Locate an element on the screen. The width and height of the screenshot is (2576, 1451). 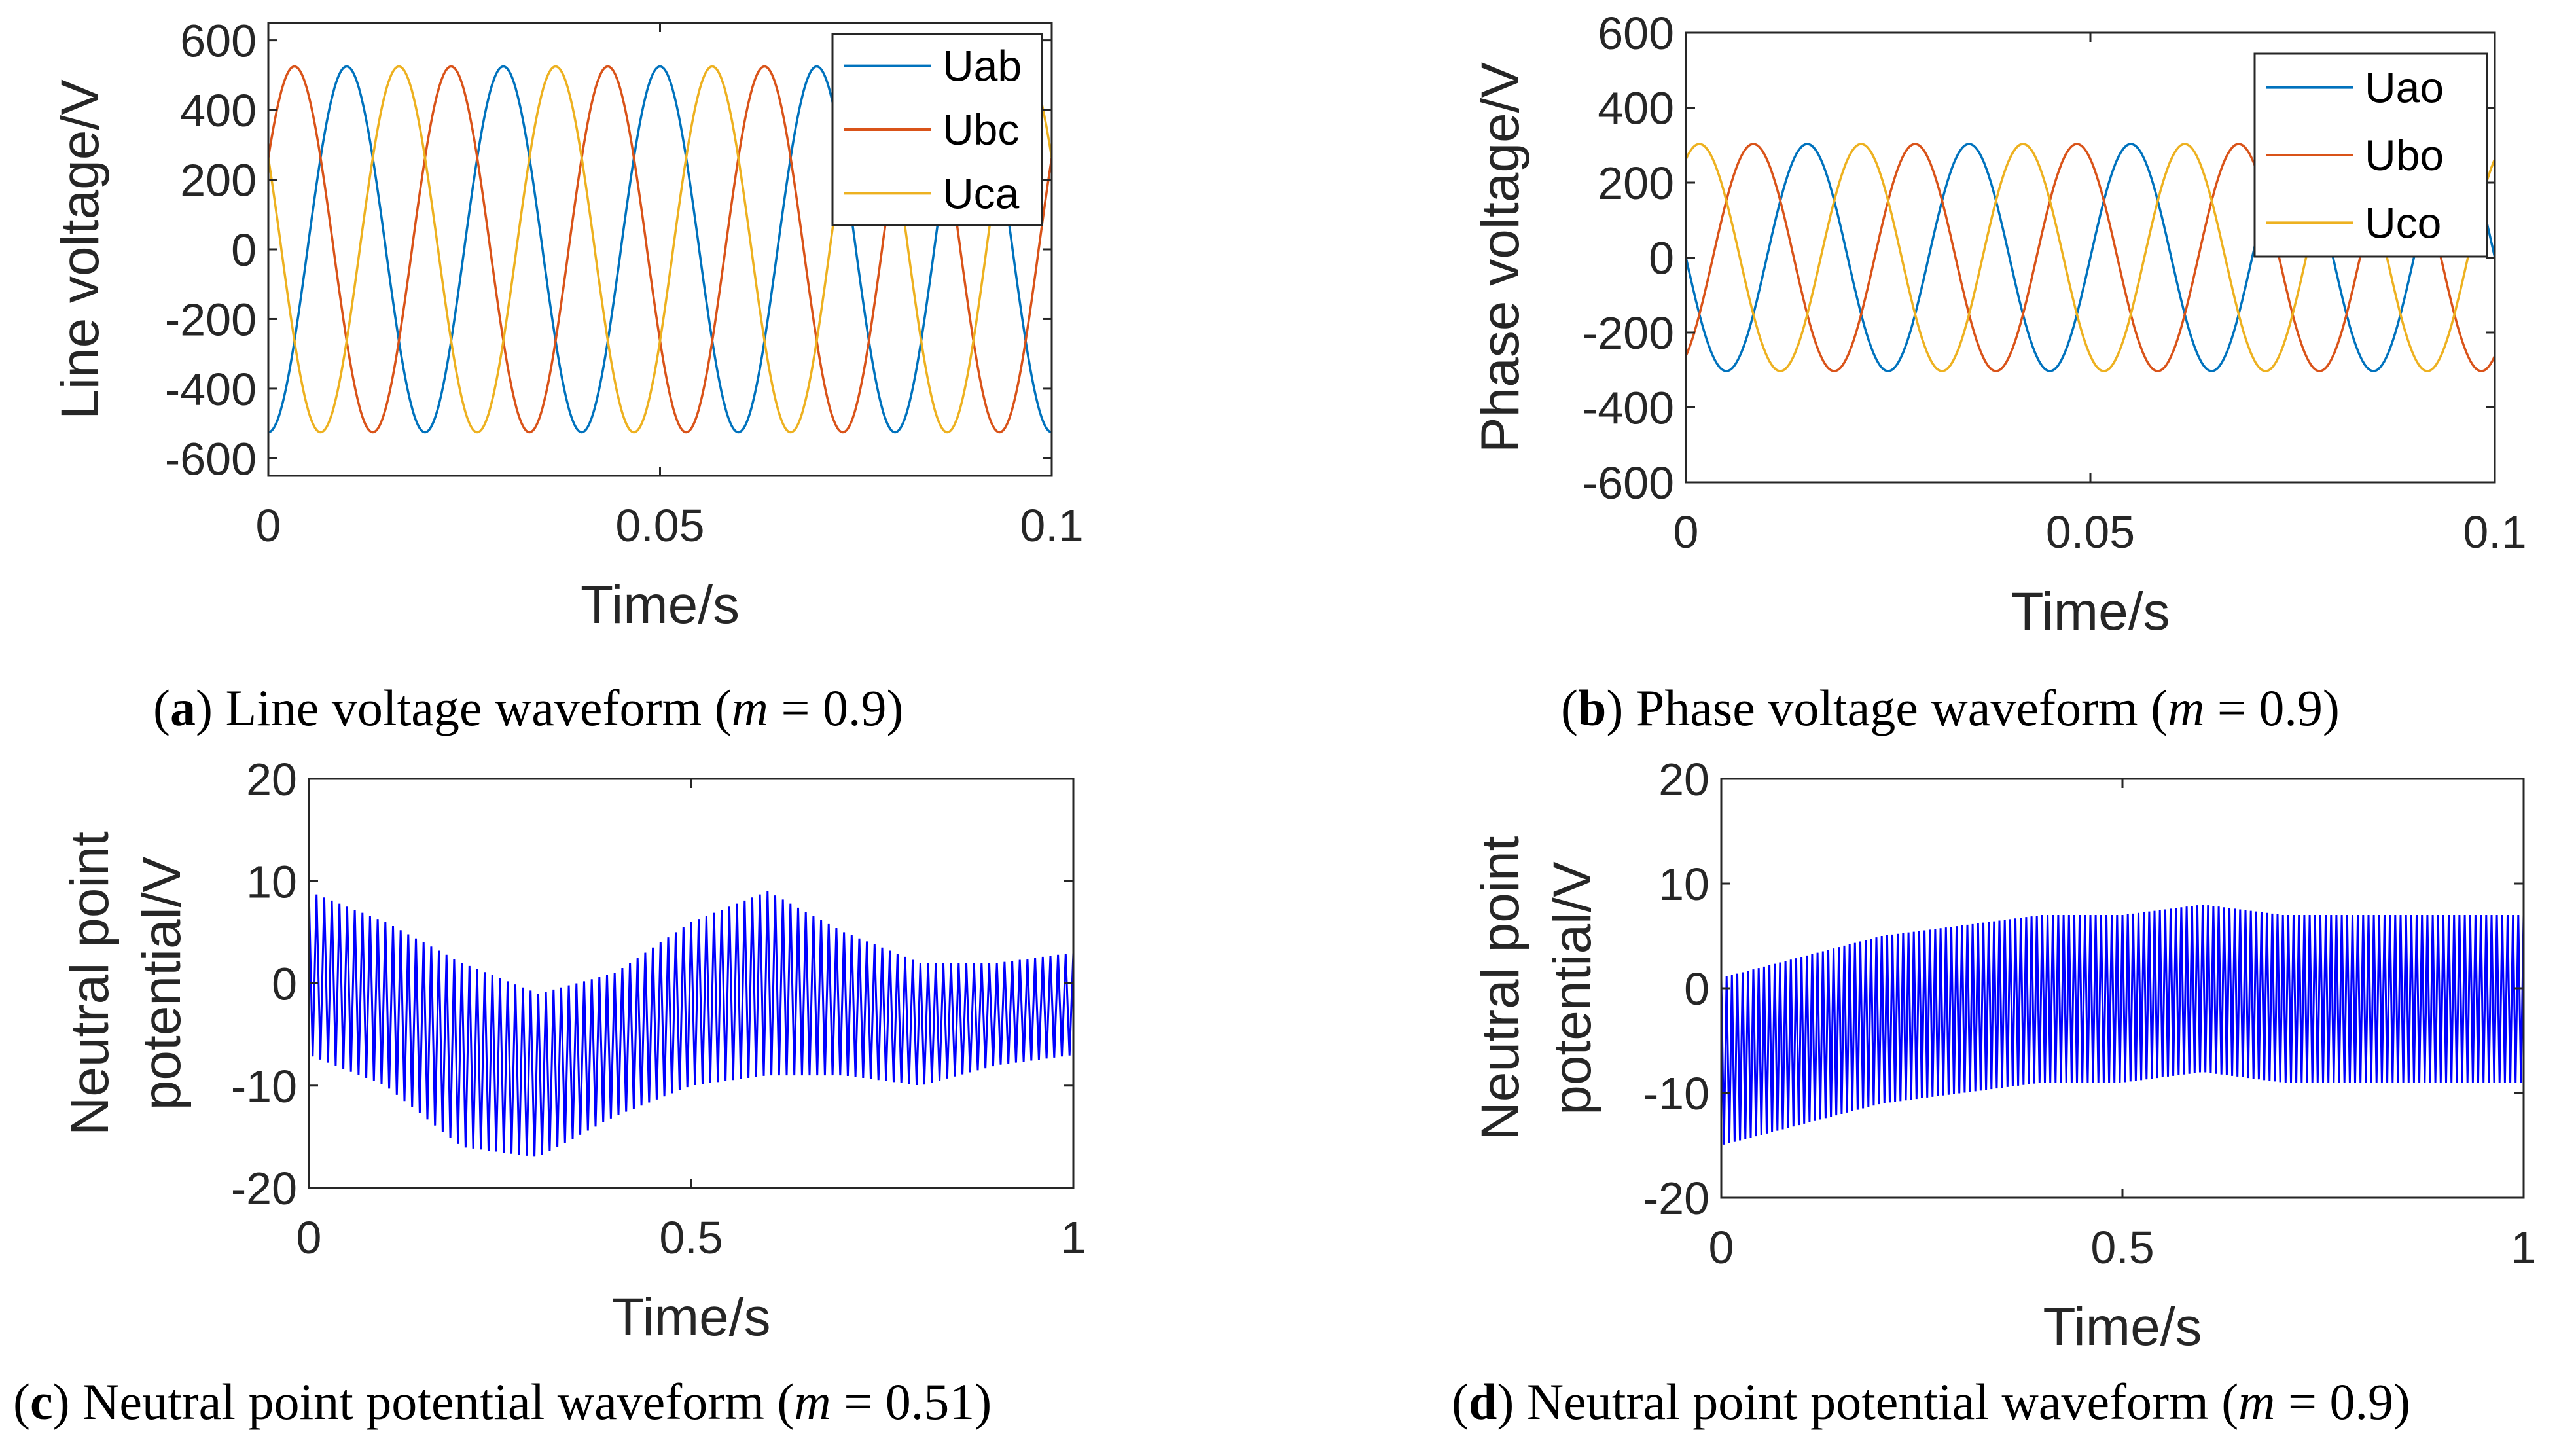
series-line-Uca is located at coordinates (660, 250).